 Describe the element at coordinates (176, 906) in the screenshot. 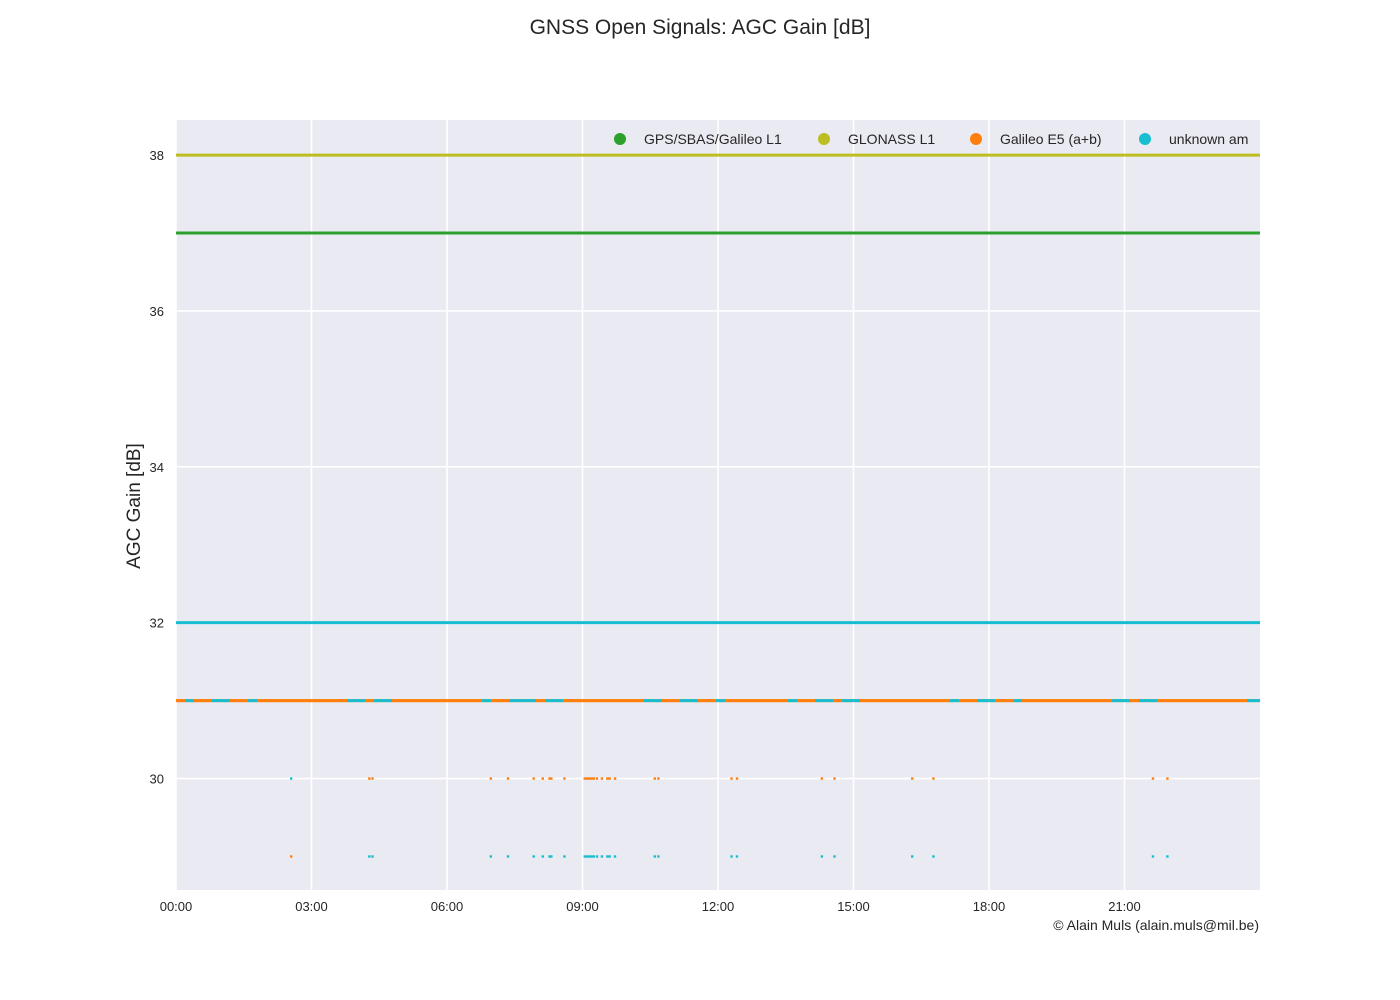

I see `x-tick-label: 00:00` at that location.